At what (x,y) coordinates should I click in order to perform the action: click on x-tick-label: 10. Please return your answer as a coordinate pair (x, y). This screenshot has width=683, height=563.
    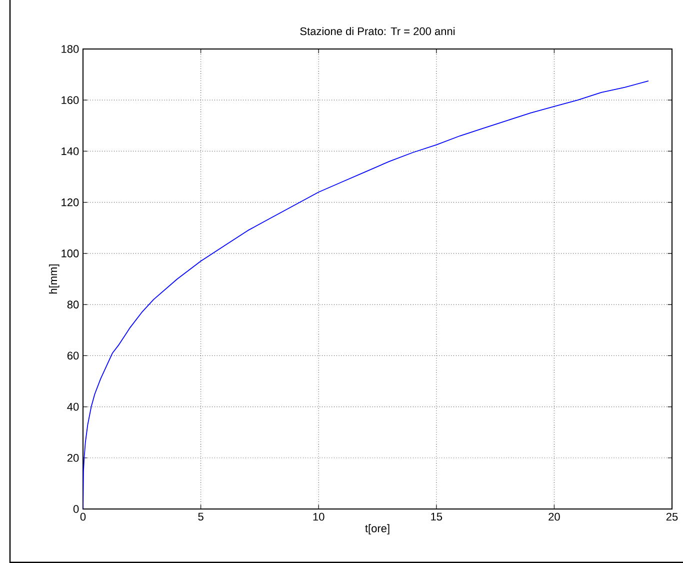
    Looking at the image, I should click on (318, 516).